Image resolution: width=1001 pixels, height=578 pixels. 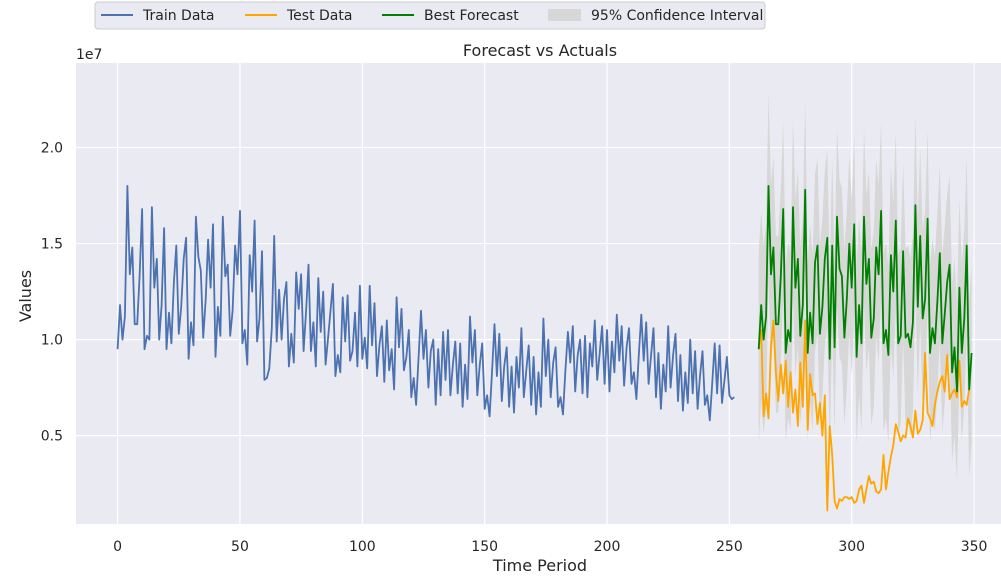 What do you see at coordinates (52, 149) in the screenshot?
I see `y-tick-label: 2.0` at bounding box center [52, 149].